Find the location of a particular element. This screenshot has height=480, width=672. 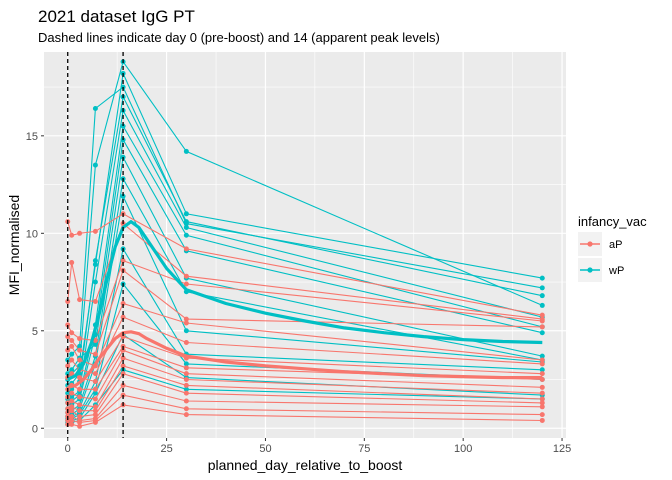

legend-dot-wp is located at coordinates (590, 270).